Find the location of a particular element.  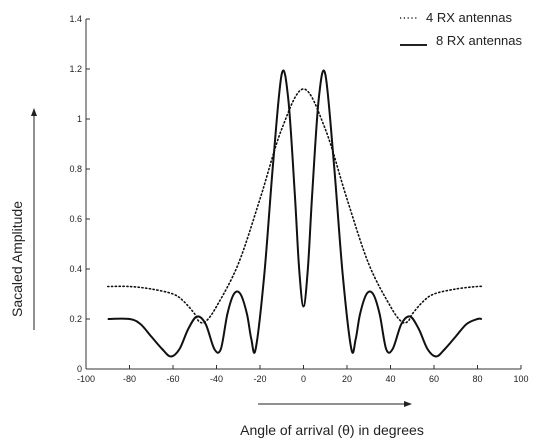

legend: 4 RX antennas 8 RX antennas is located at coordinates (461, 29).